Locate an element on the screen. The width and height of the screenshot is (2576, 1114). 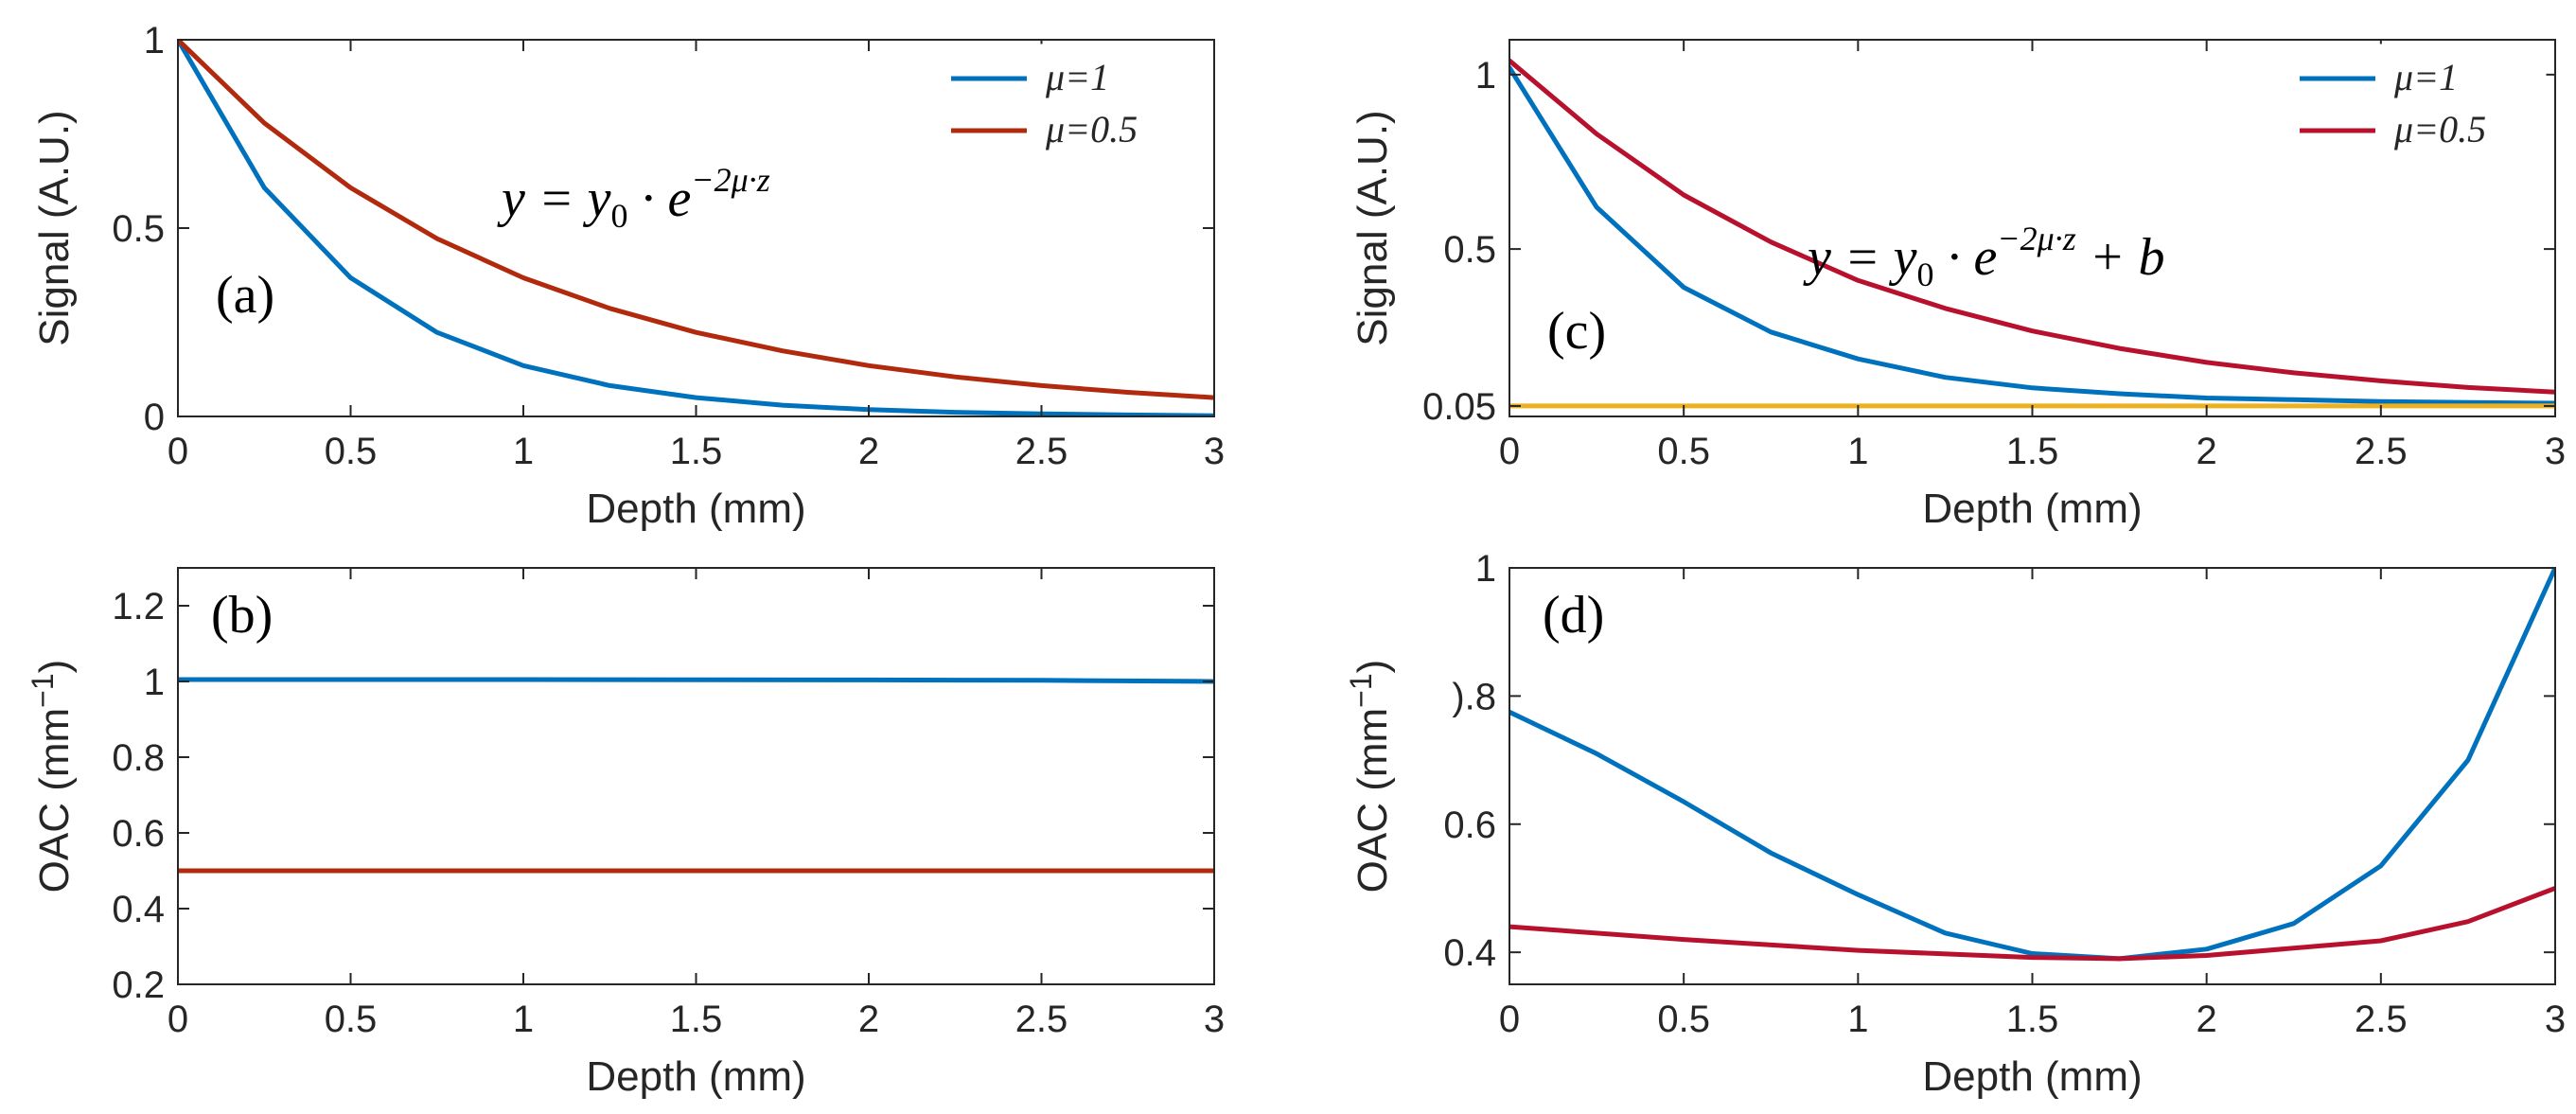
y-tick-label: 0.05 is located at coordinates (1459, 407).